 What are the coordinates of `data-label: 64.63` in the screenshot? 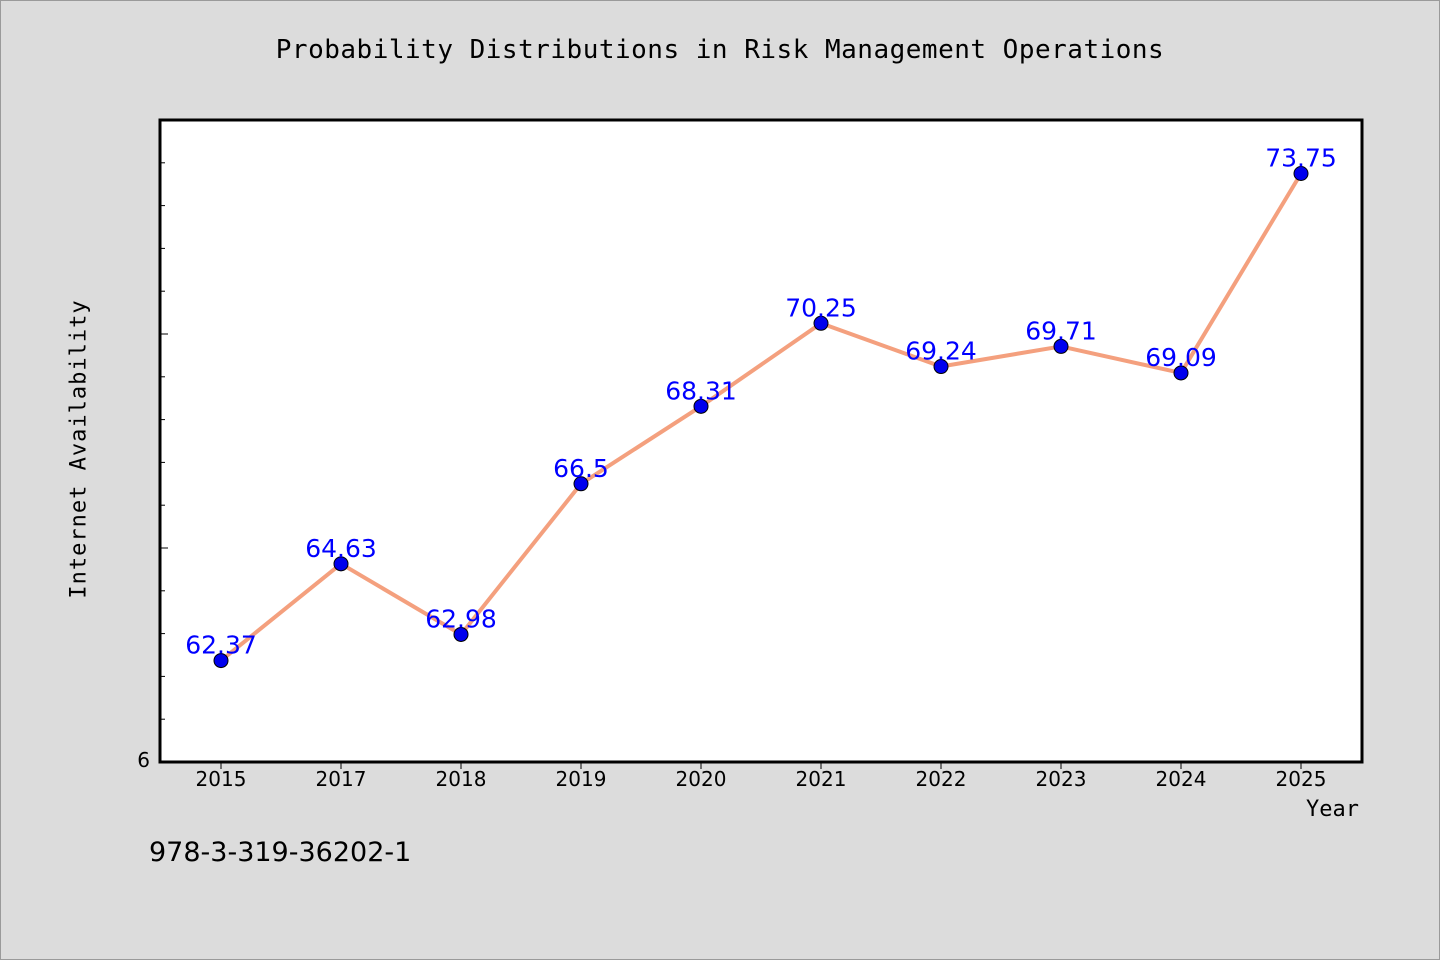 It's located at (341, 548).